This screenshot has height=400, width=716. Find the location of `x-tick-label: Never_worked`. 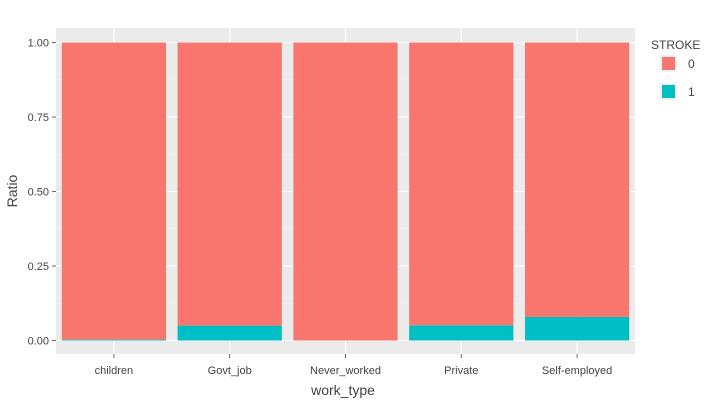

x-tick-label: Never_worked is located at coordinates (345, 371).